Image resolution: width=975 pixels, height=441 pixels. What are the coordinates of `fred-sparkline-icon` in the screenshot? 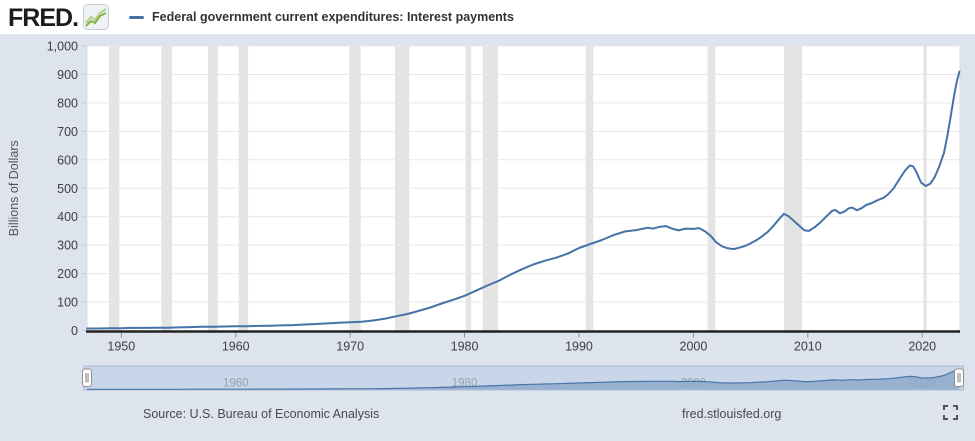 It's located at (96, 16).